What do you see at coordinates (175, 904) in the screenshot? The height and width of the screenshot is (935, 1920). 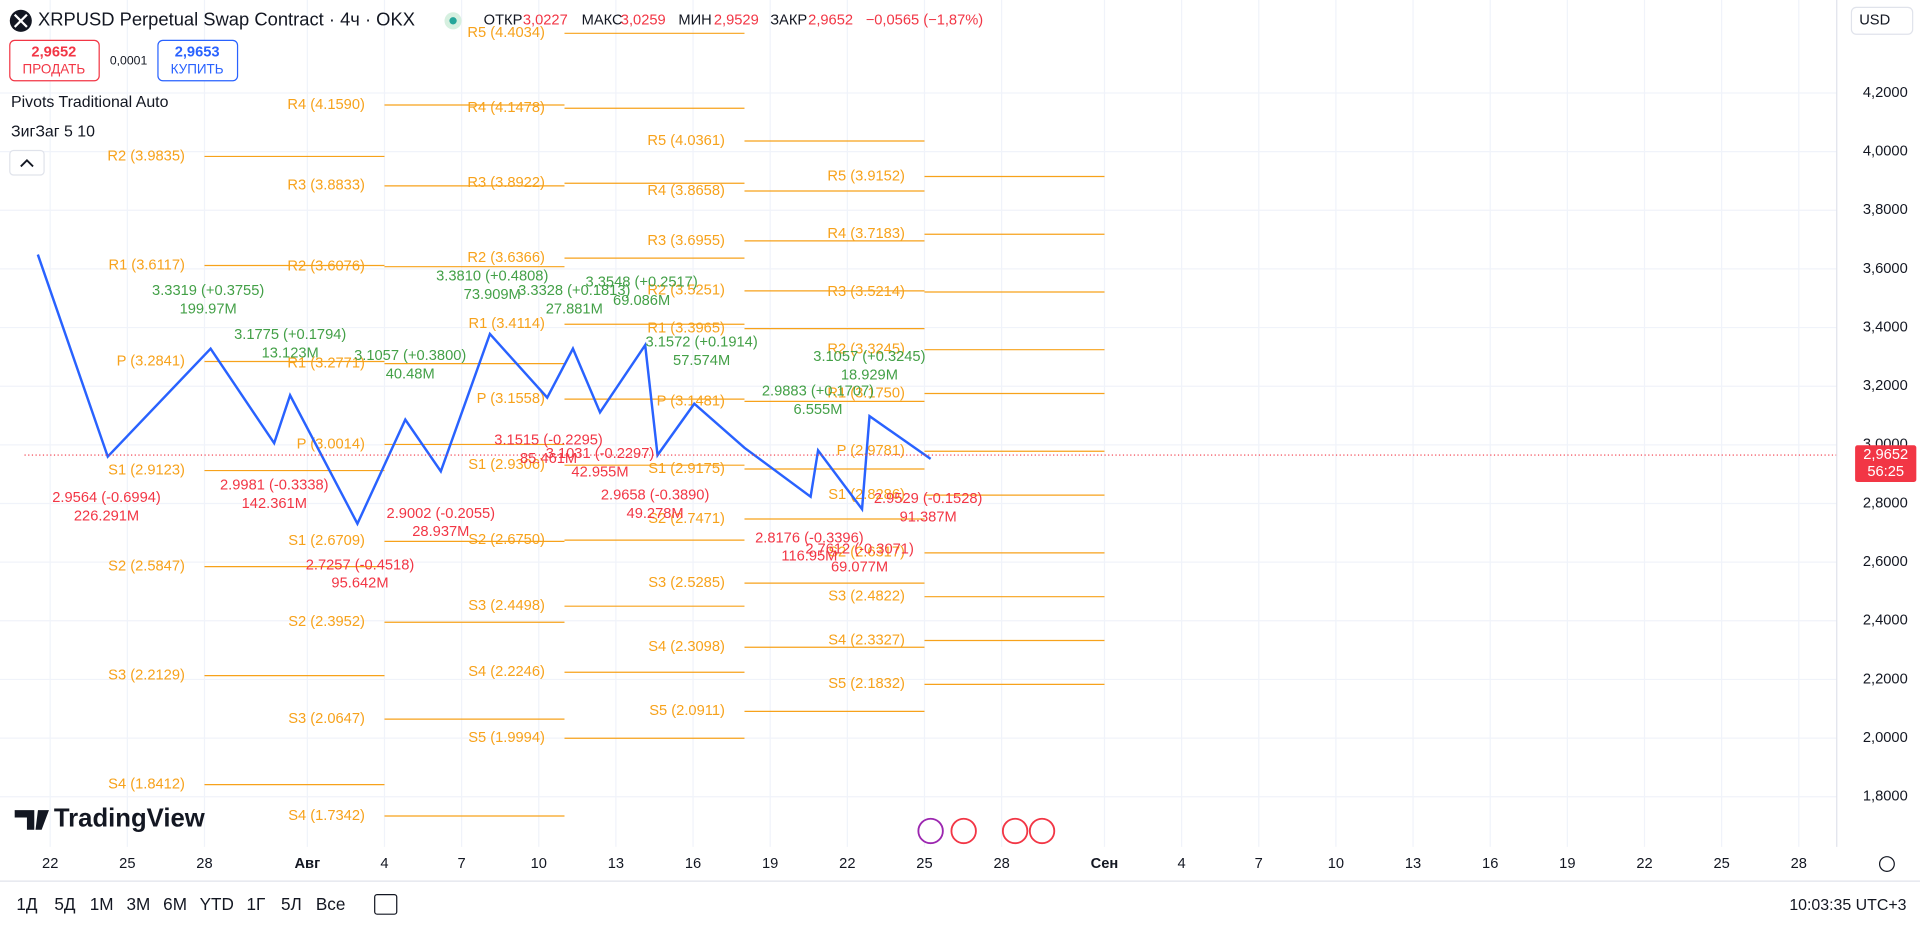 I see `range-button: 6М` at bounding box center [175, 904].